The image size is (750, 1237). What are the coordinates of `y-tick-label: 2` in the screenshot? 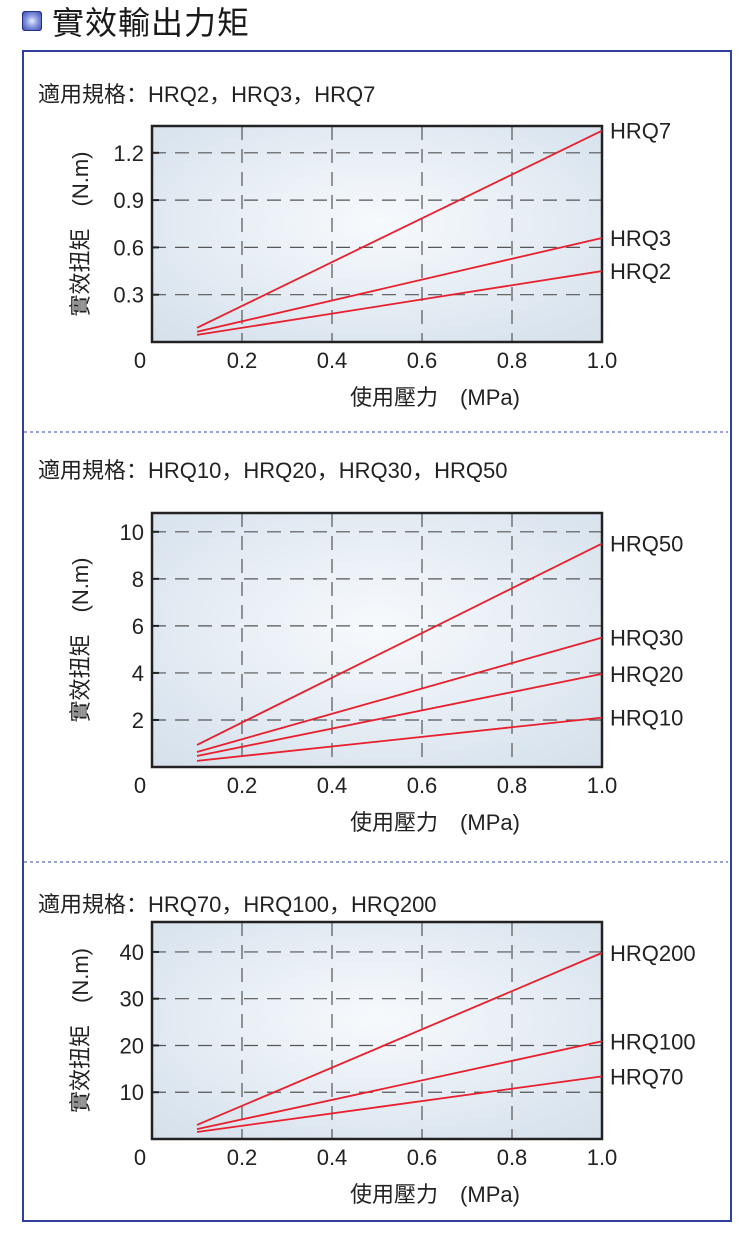 It's located at (138, 720).